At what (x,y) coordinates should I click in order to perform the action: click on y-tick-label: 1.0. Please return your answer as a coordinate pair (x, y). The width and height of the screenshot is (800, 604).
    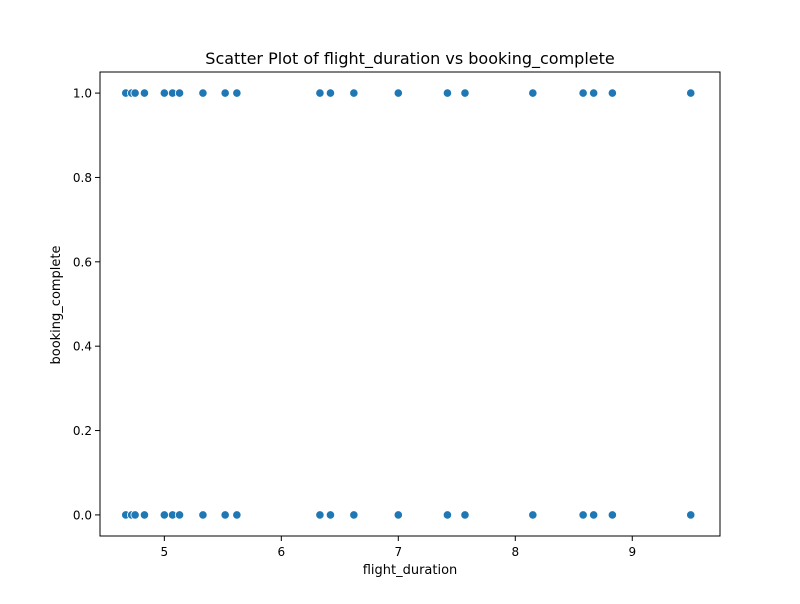
    Looking at the image, I should click on (82, 94).